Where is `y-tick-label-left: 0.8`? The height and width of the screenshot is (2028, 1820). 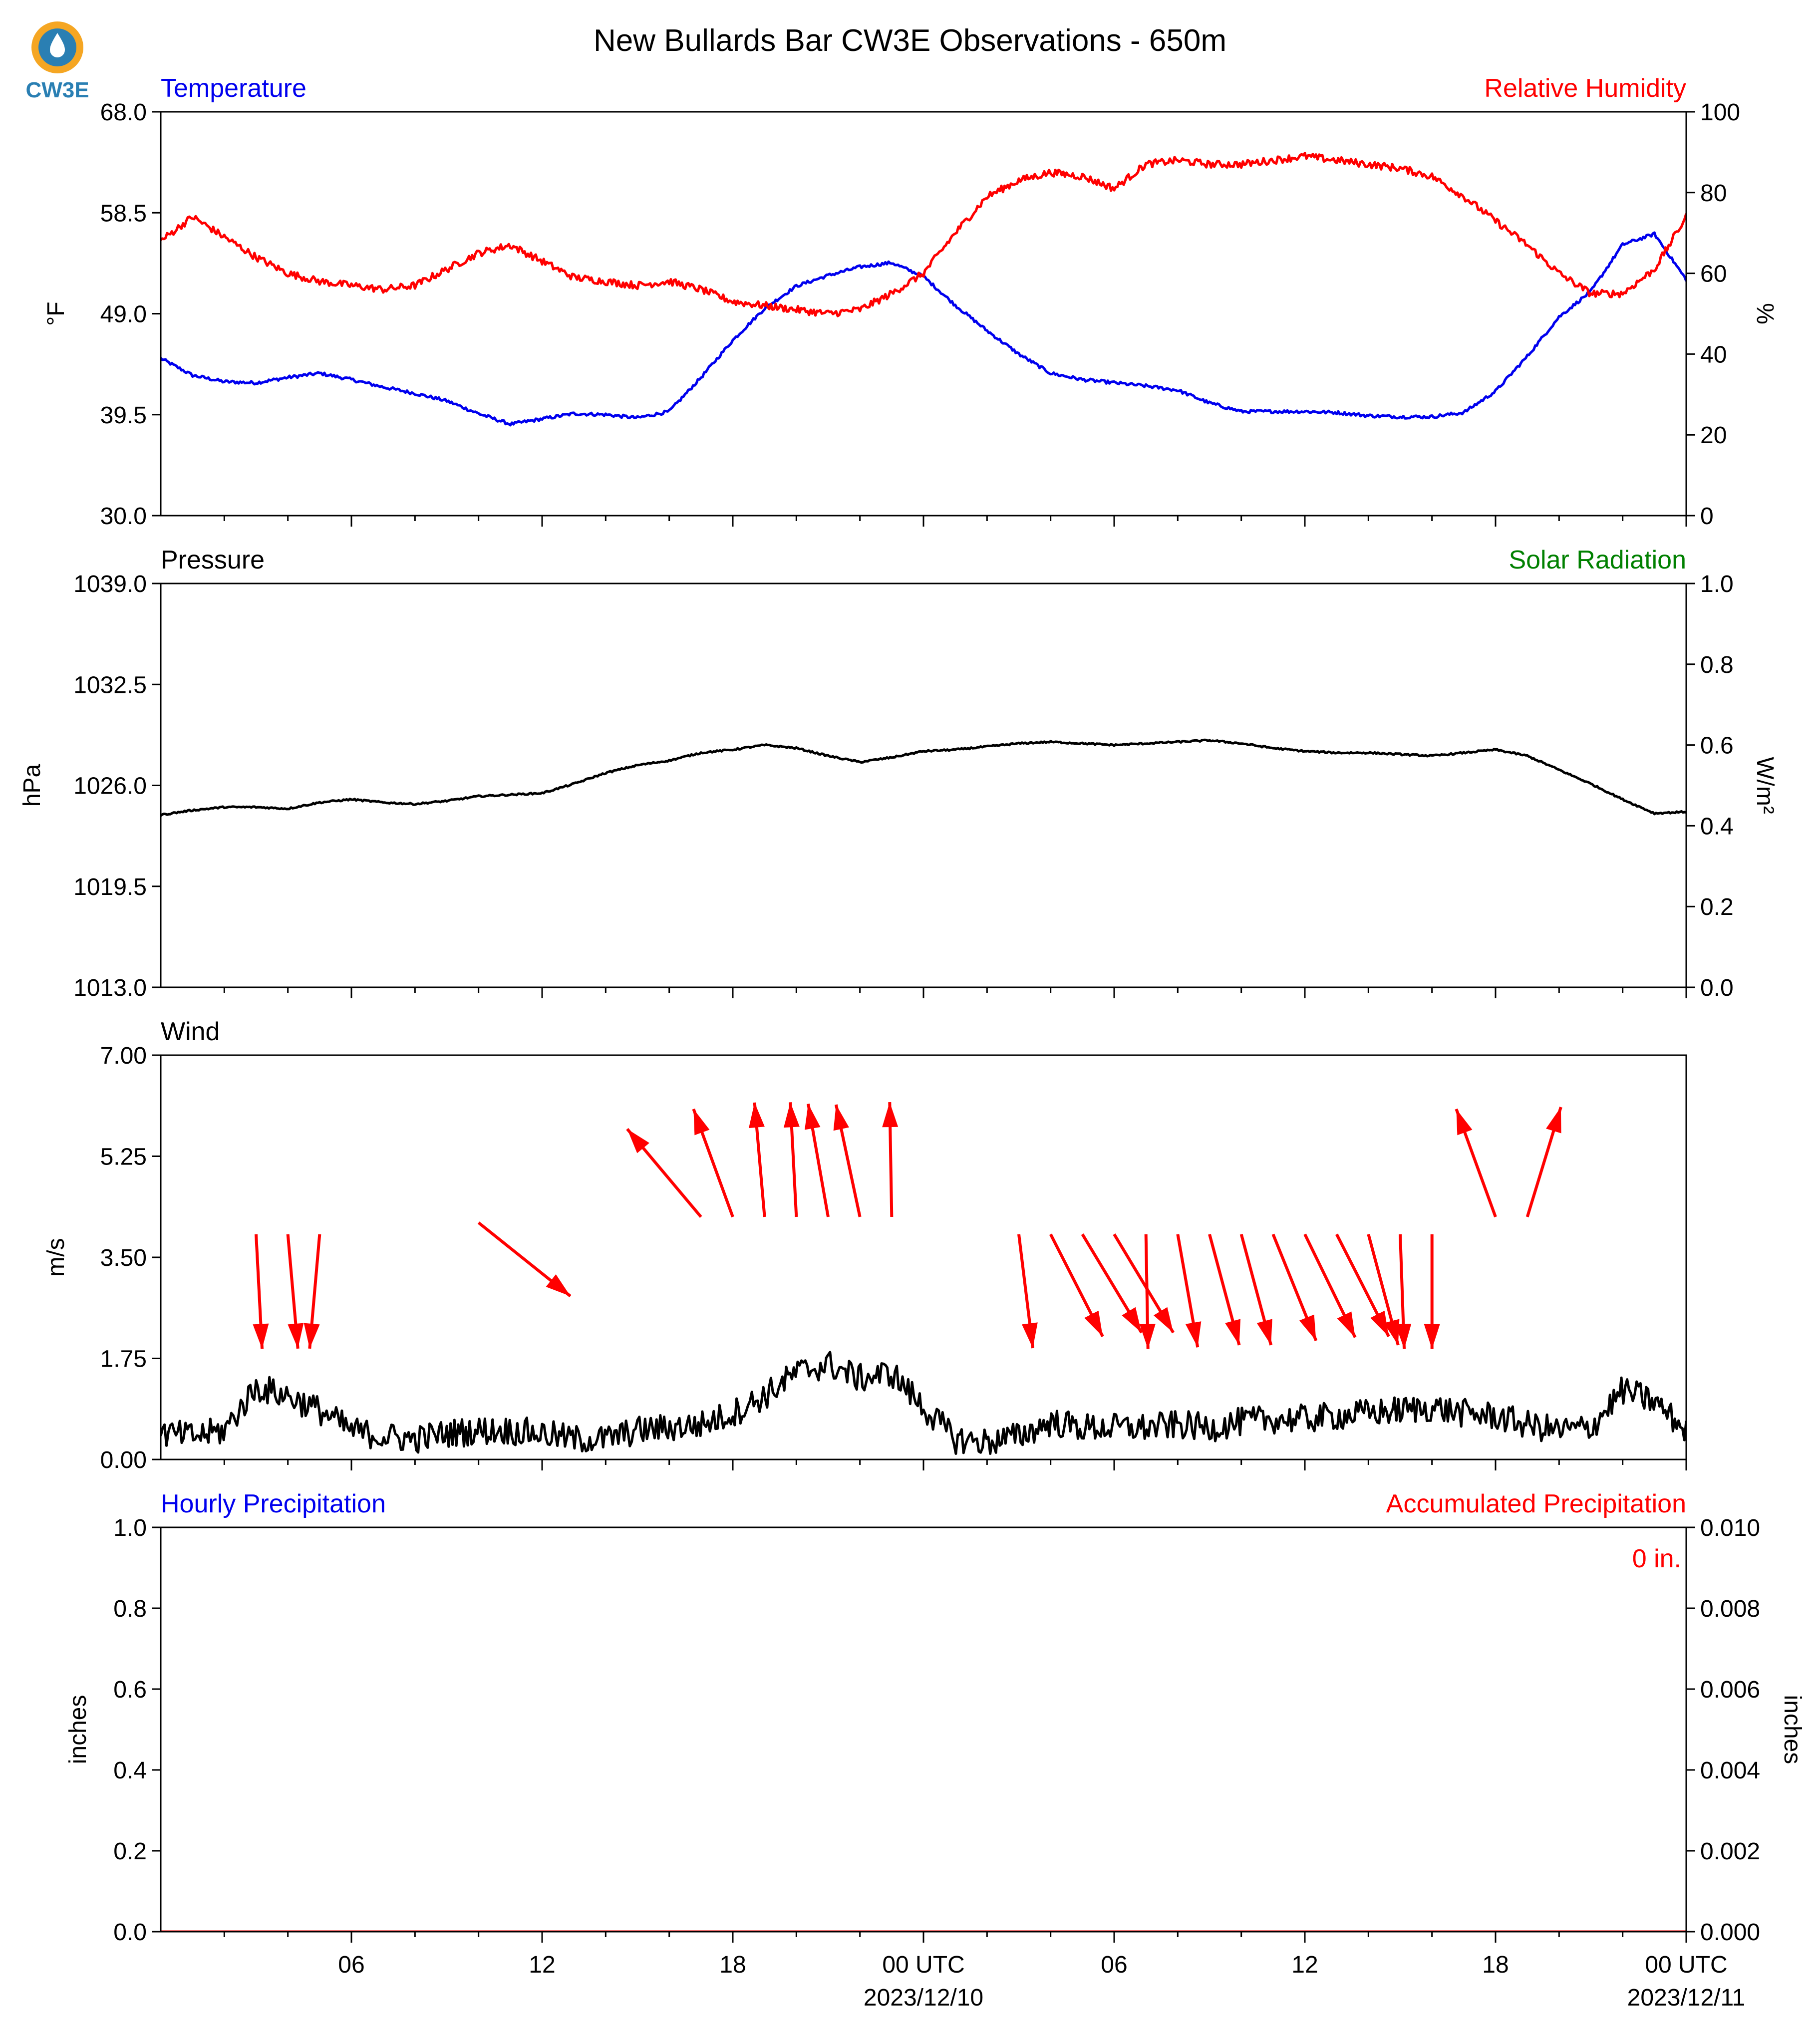 y-tick-label-left: 0.8 is located at coordinates (130, 1609).